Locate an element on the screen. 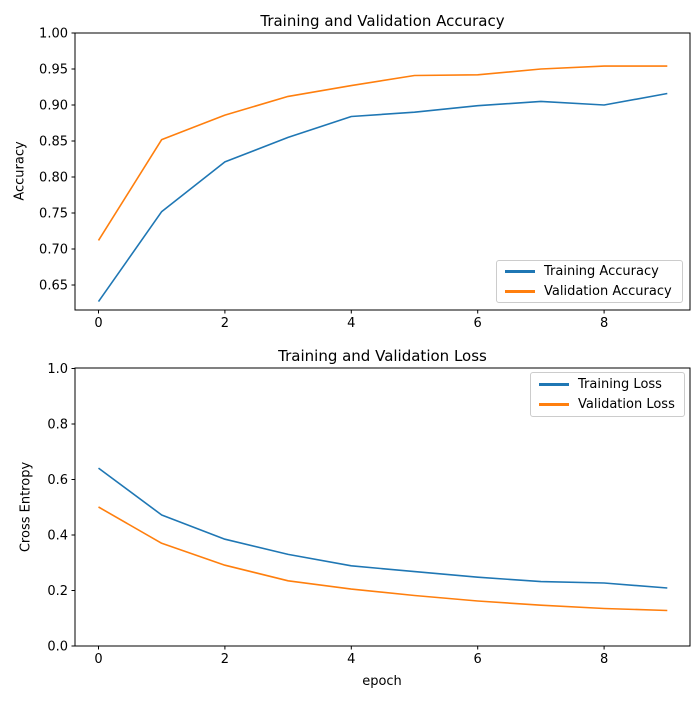 This screenshot has height=701, width=700. training-loss-line-swatch is located at coordinates (554, 384).